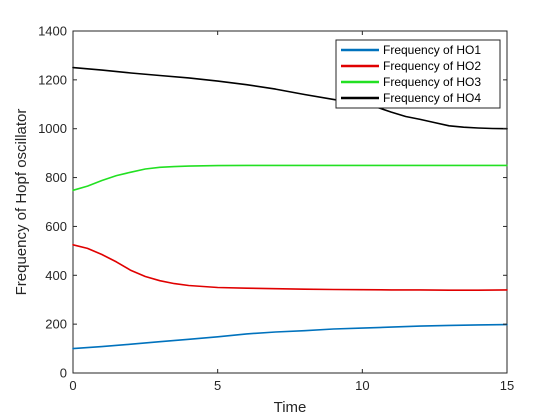 The height and width of the screenshot is (420, 560). I want to click on y-tick-label: 1000, so click(52, 128).